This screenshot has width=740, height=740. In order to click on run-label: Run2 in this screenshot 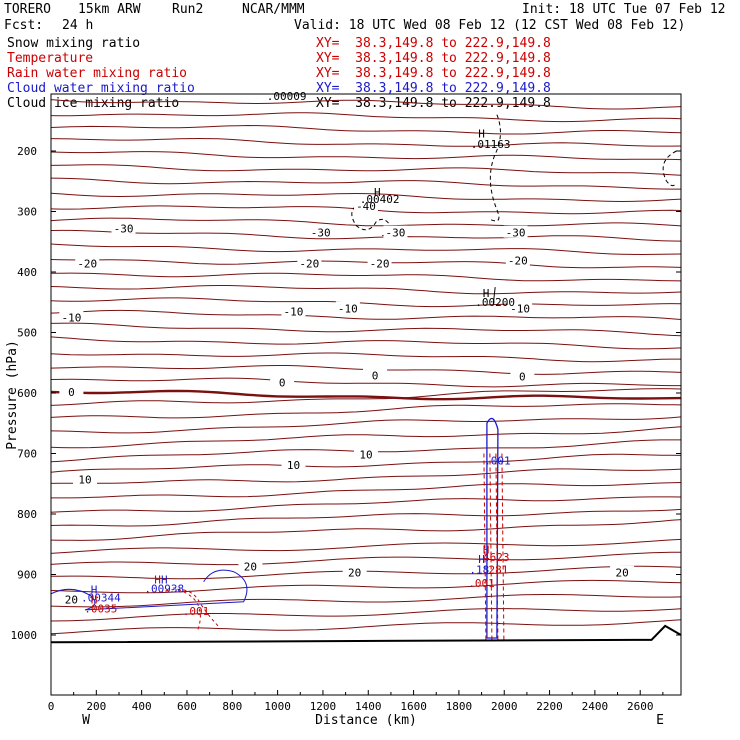, I will do `click(188, 9)`.